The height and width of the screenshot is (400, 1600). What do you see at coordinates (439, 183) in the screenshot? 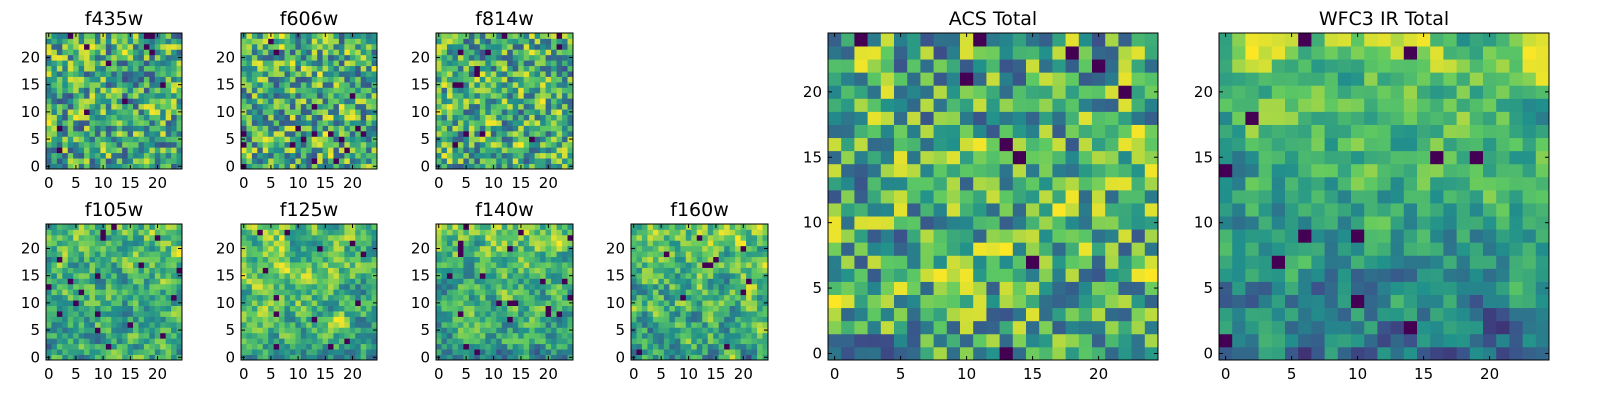
I see `x-tick-label: 0` at bounding box center [439, 183].